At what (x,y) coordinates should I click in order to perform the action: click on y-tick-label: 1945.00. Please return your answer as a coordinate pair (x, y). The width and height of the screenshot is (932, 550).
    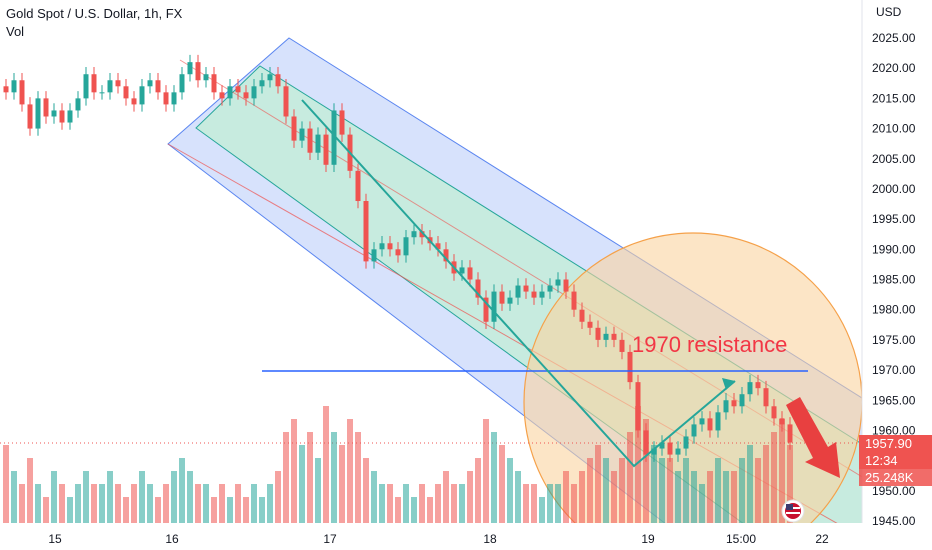
    Looking at the image, I should click on (894, 521).